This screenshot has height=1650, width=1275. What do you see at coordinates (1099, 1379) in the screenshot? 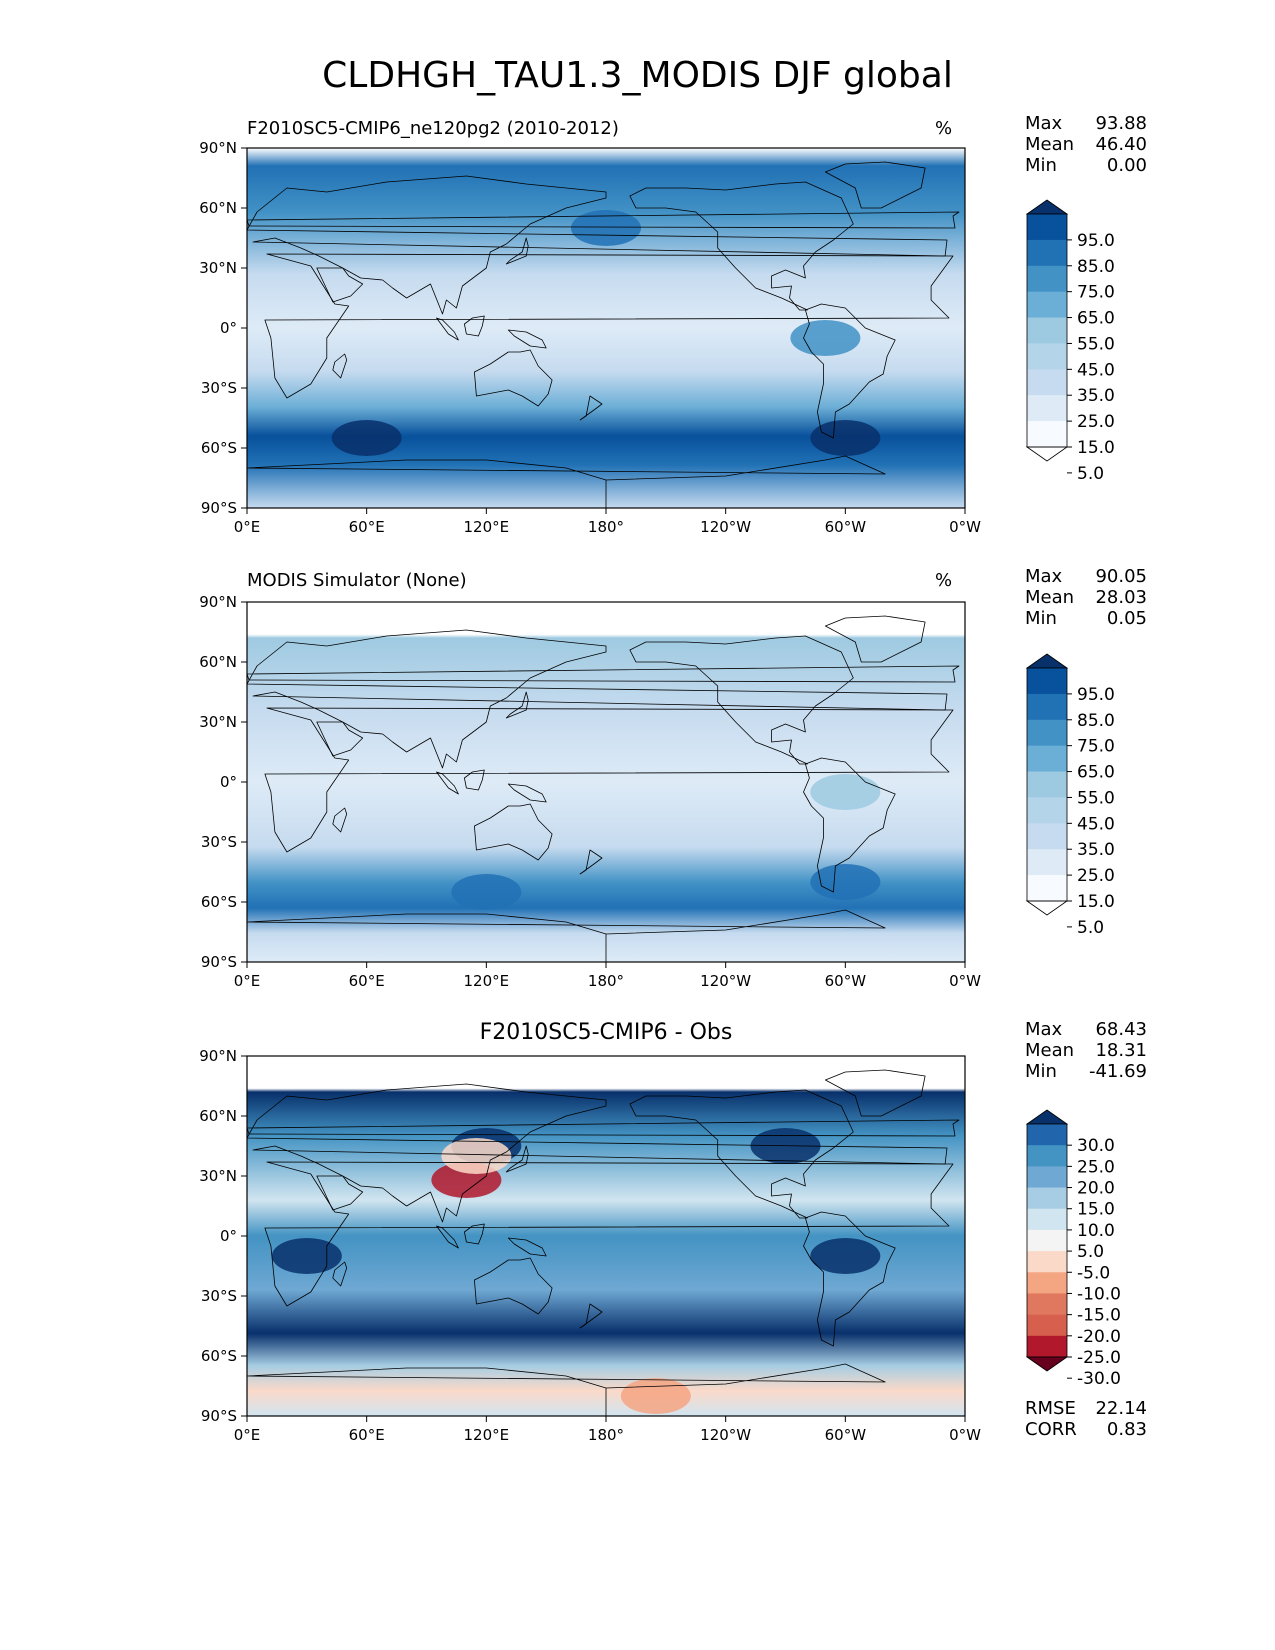
I see `colorbar-label: -30.0` at bounding box center [1099, 1379].